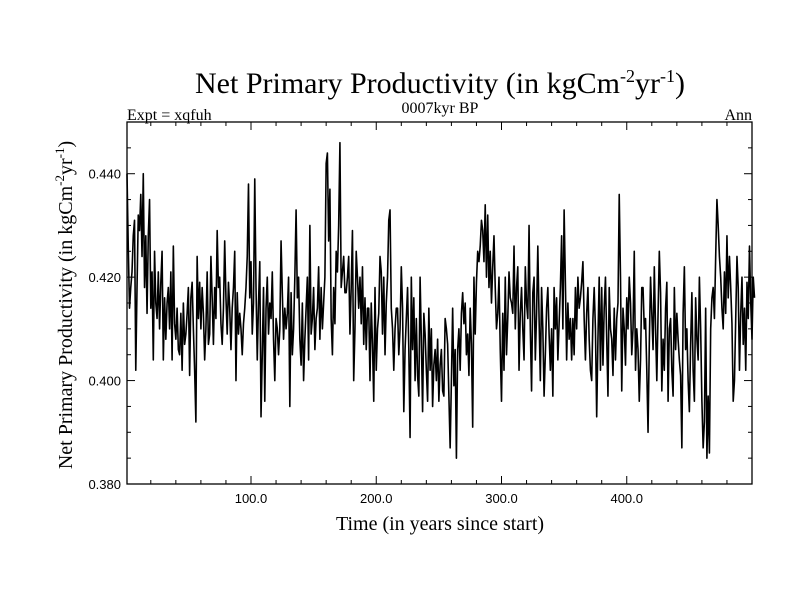  What do you see at coordinates (738, 115) in the screenshot?
I see `season-label: Ann` at bounding box center [738, 115].